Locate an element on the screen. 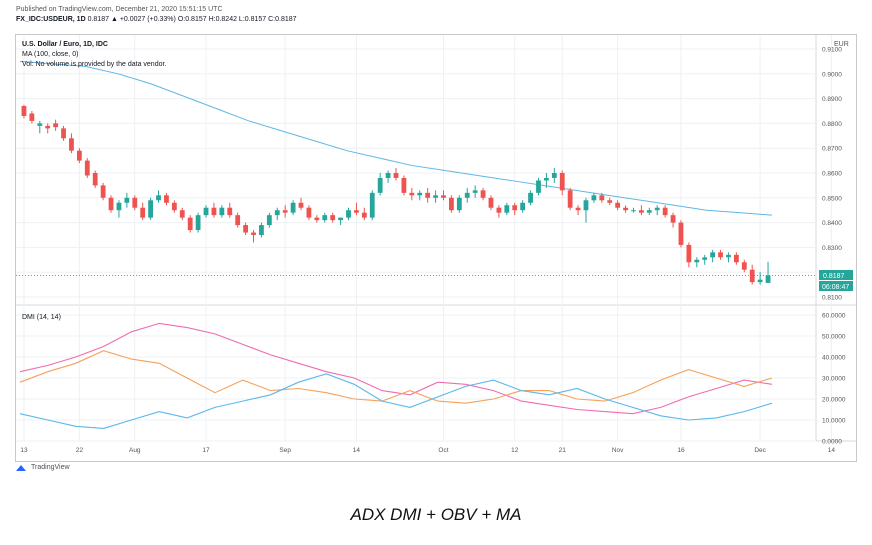  dmi-tick-label: 50.0000 is located at coordinates (834, 337).